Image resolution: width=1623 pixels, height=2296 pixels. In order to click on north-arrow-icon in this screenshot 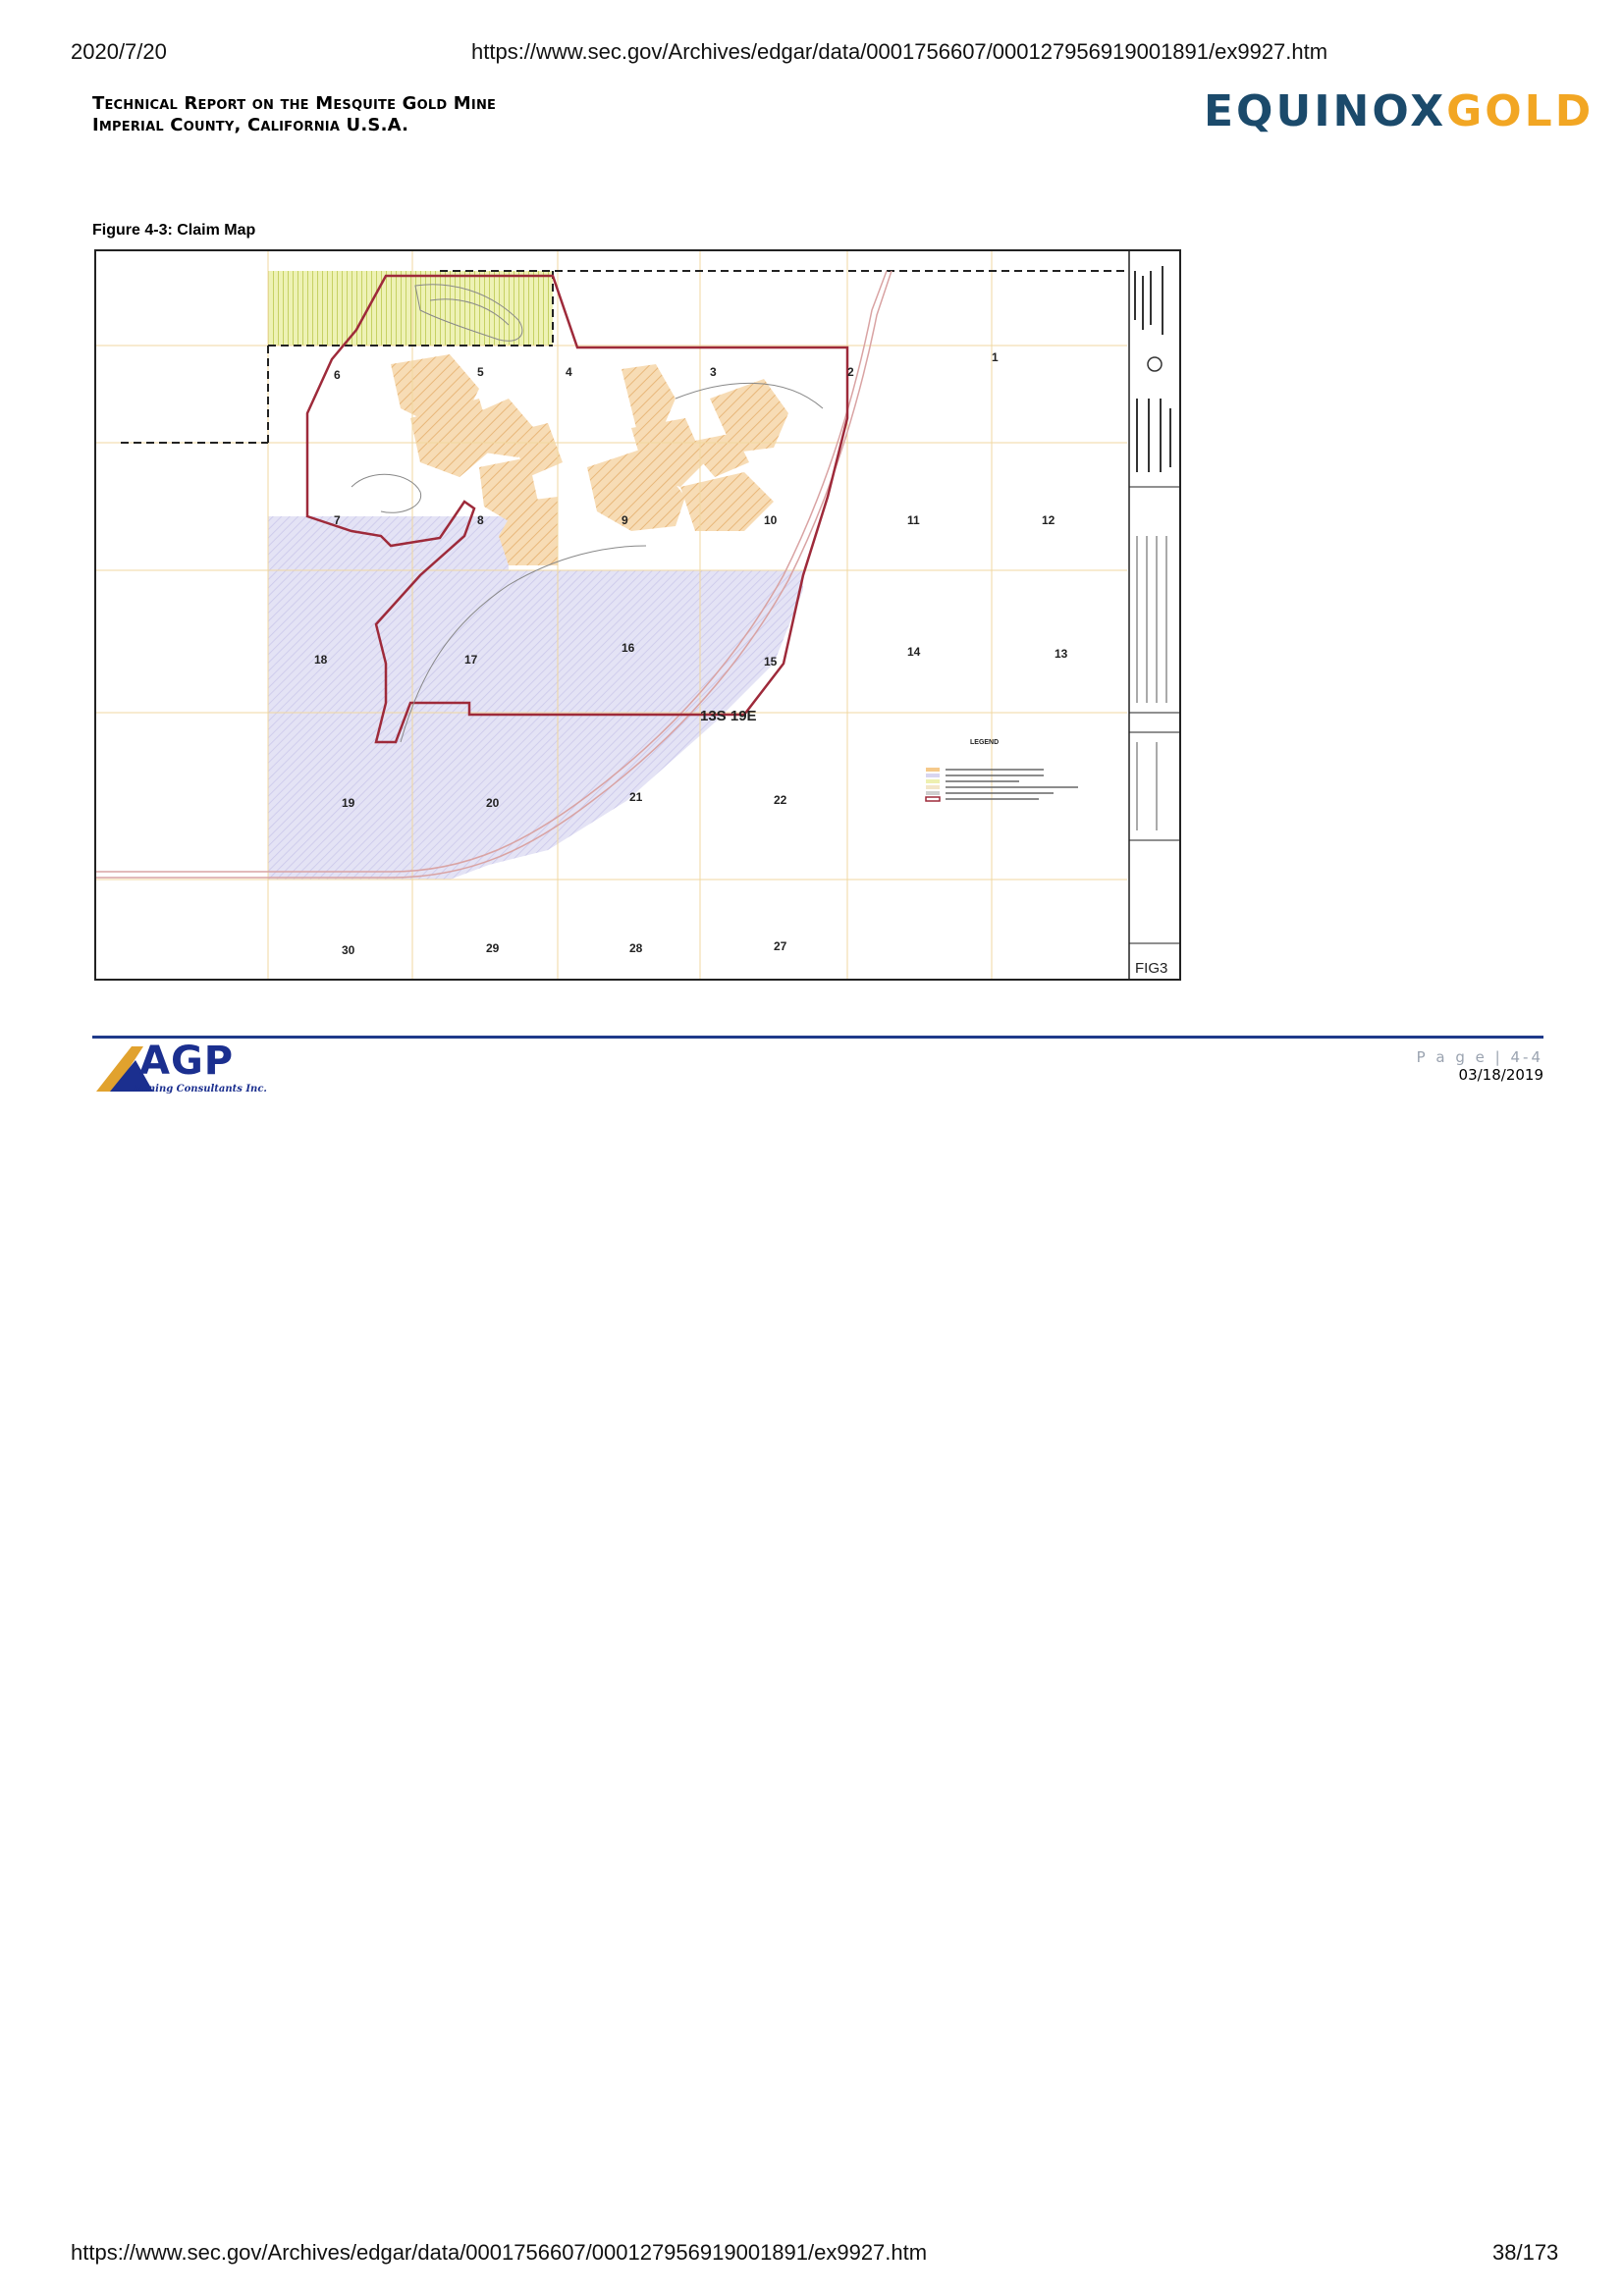, I will do `click(1155, 364)`.